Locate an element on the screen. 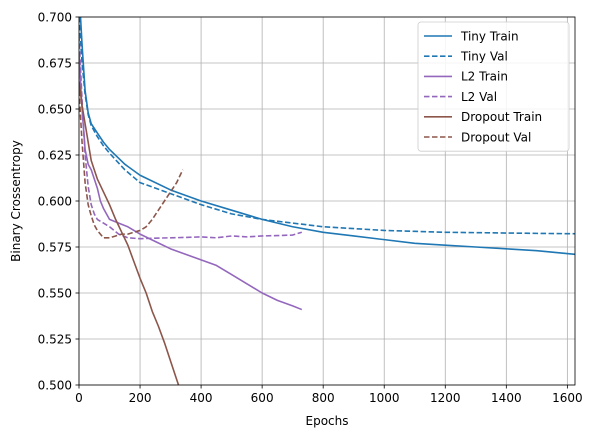 This screenshot has height=442, width=594. y-tick-label: 0.525 is located at coordinates (55, 339).